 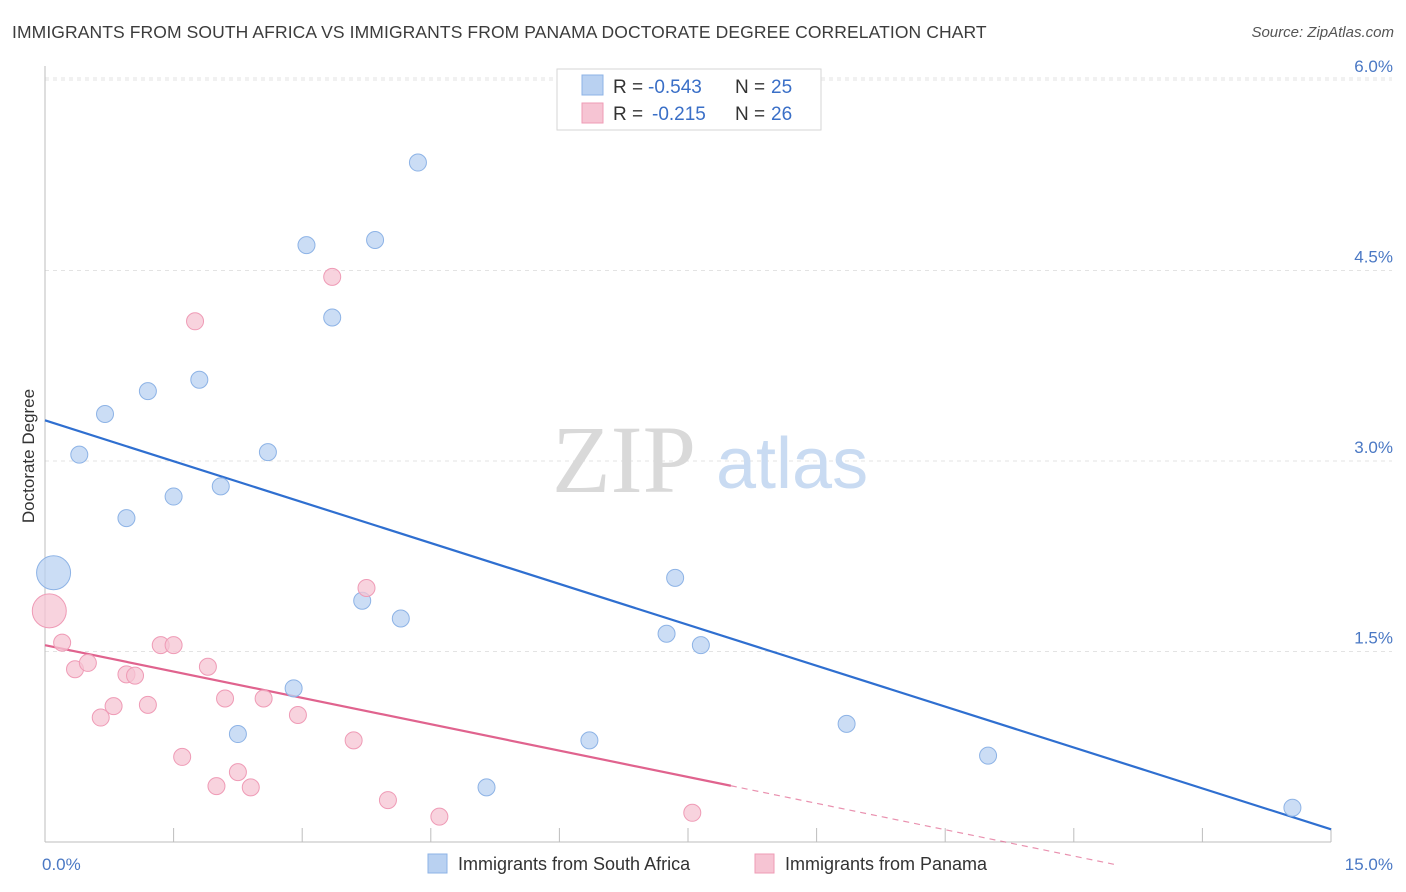 I want to click on bottom-legend-swatch-pink, so click(x=764, y=863).